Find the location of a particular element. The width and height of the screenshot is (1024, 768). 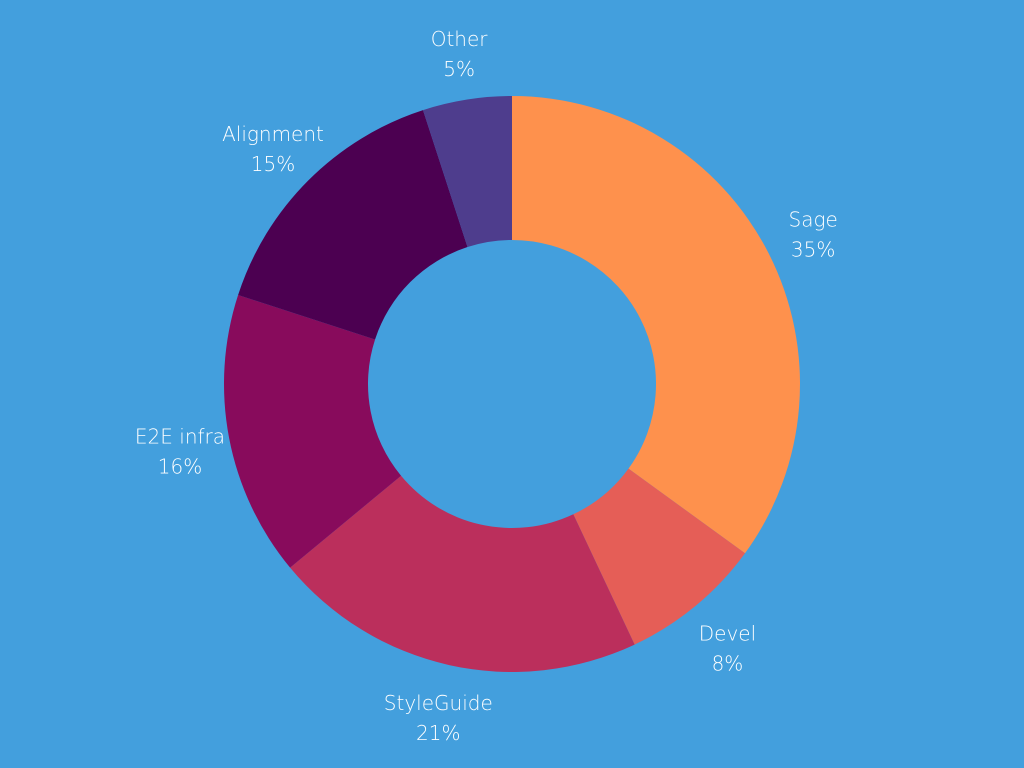

slice-label-other: Other 5% is located at coordinates (460, 54).